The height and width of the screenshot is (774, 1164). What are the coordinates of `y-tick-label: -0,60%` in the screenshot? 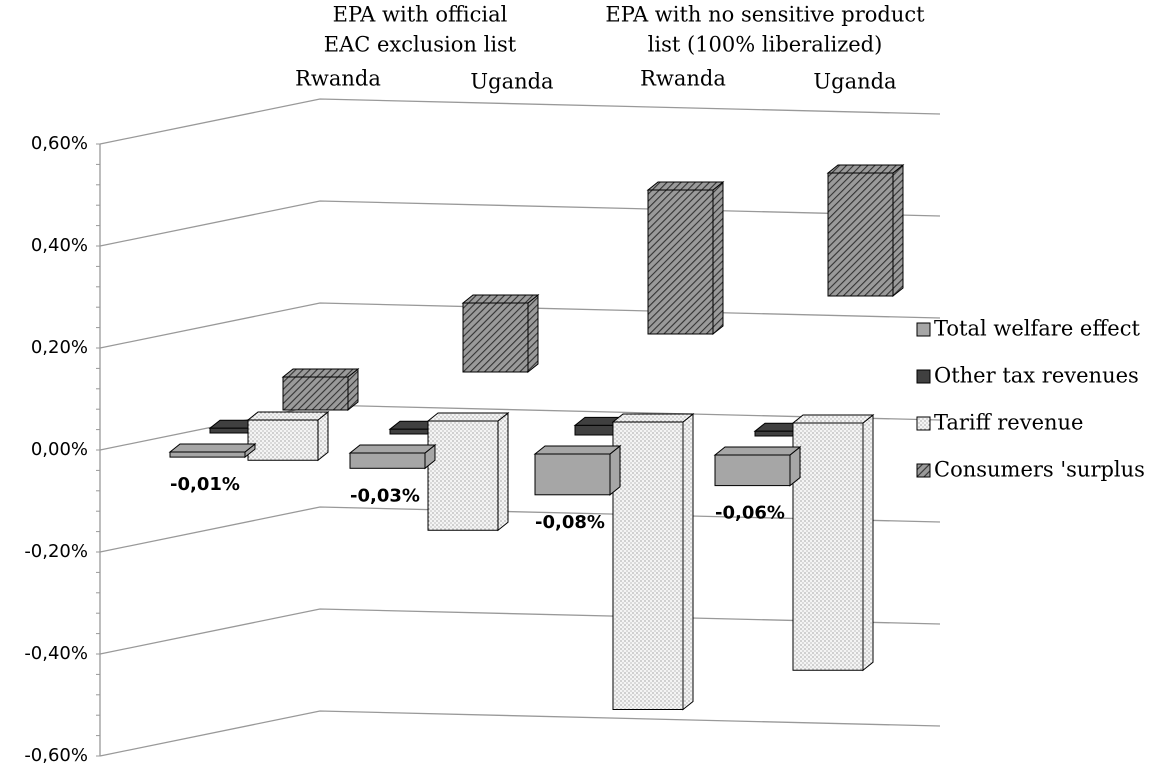 It's located at (56, 755).